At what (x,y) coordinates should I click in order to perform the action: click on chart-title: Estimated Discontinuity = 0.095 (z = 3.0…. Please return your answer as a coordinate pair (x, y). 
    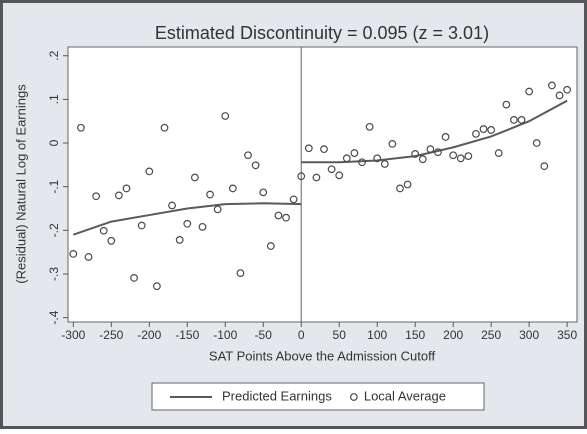
    Looking at the image, I should click on (322, 33).